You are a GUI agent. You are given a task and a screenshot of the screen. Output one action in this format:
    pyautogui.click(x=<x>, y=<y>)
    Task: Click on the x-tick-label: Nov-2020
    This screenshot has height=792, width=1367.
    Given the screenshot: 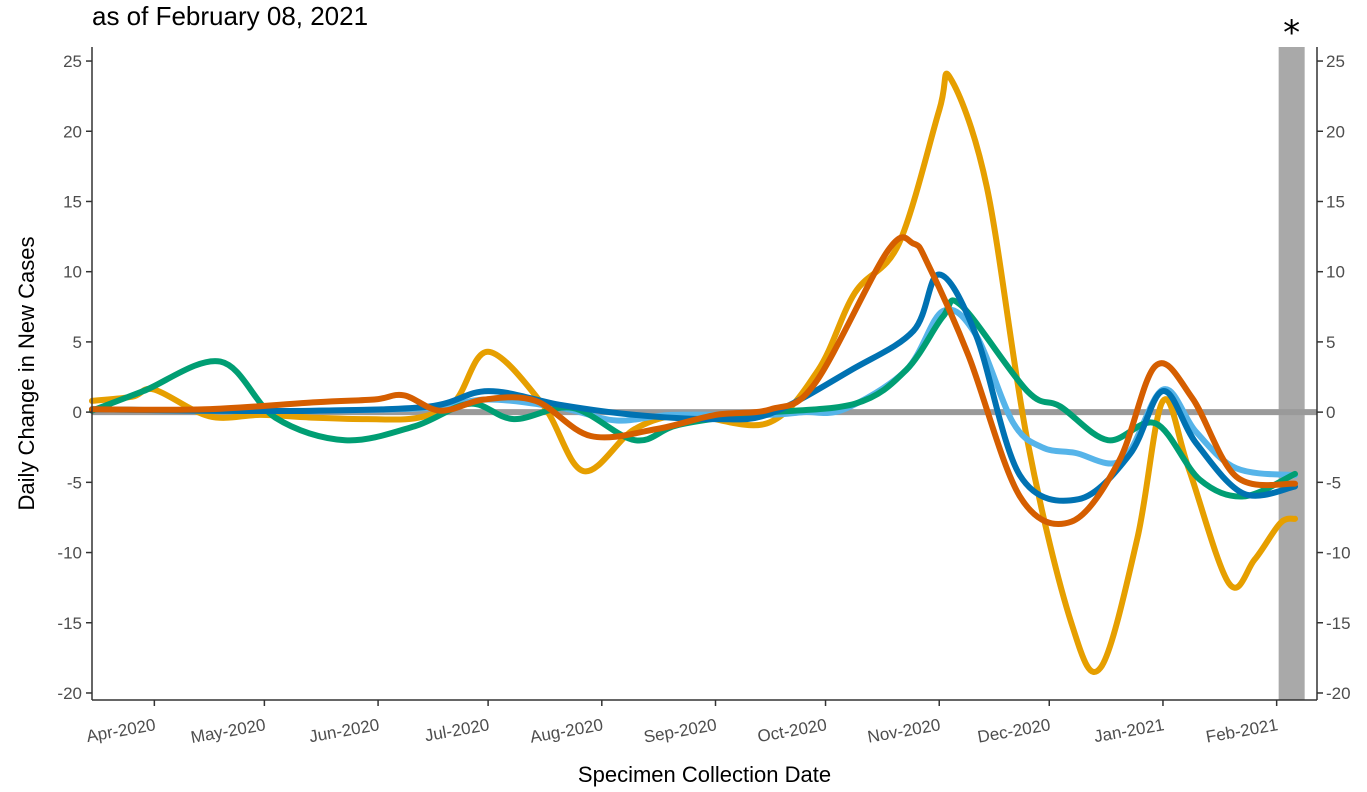 What is the action you would take?
    pyautogui.click(x=904, y=731)
    